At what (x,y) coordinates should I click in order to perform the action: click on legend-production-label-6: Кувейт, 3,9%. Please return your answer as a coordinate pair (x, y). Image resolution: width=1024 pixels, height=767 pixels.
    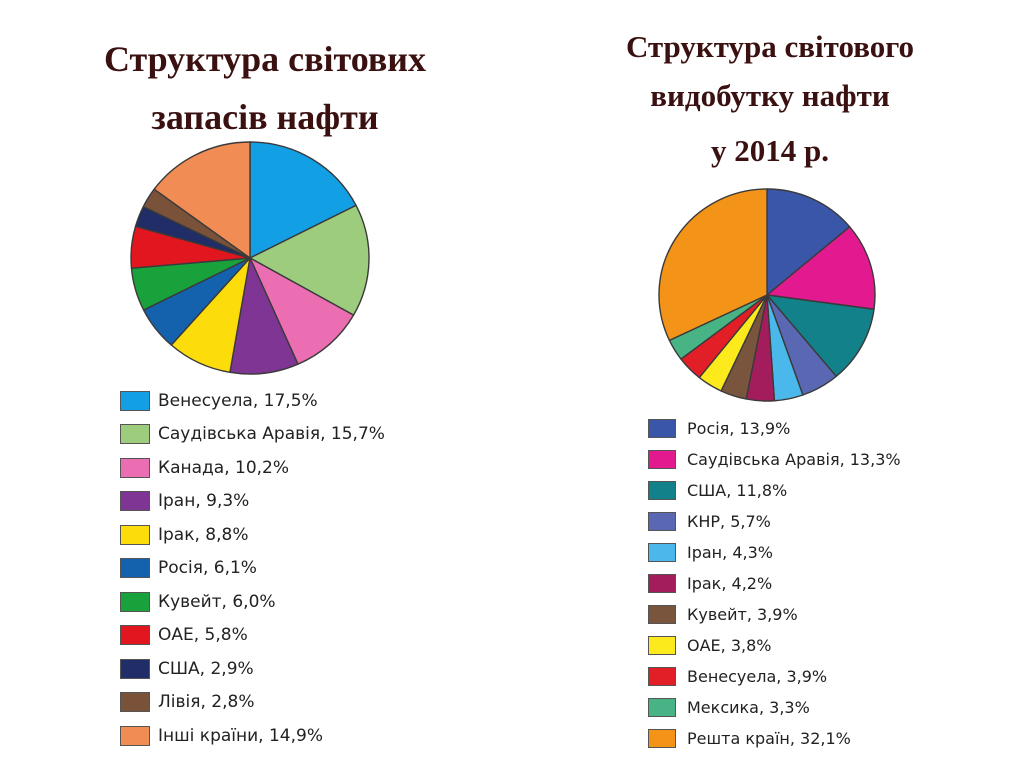
    Looking at the image, I should click on (742, 614).